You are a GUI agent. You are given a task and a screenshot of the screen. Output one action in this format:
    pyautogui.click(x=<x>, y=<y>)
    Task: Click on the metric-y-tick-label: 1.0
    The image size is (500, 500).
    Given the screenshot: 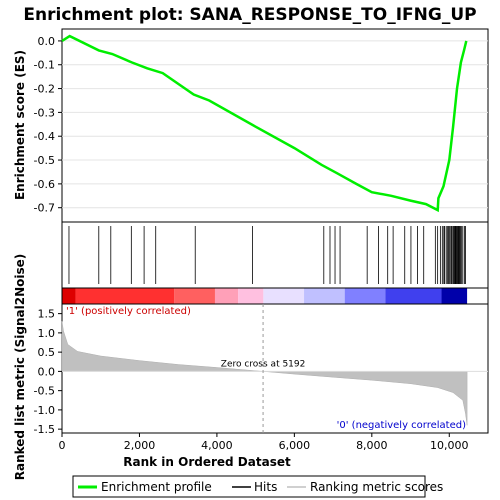 What is the action you would take?
    pyautogui.click(x=47, y=333)
    